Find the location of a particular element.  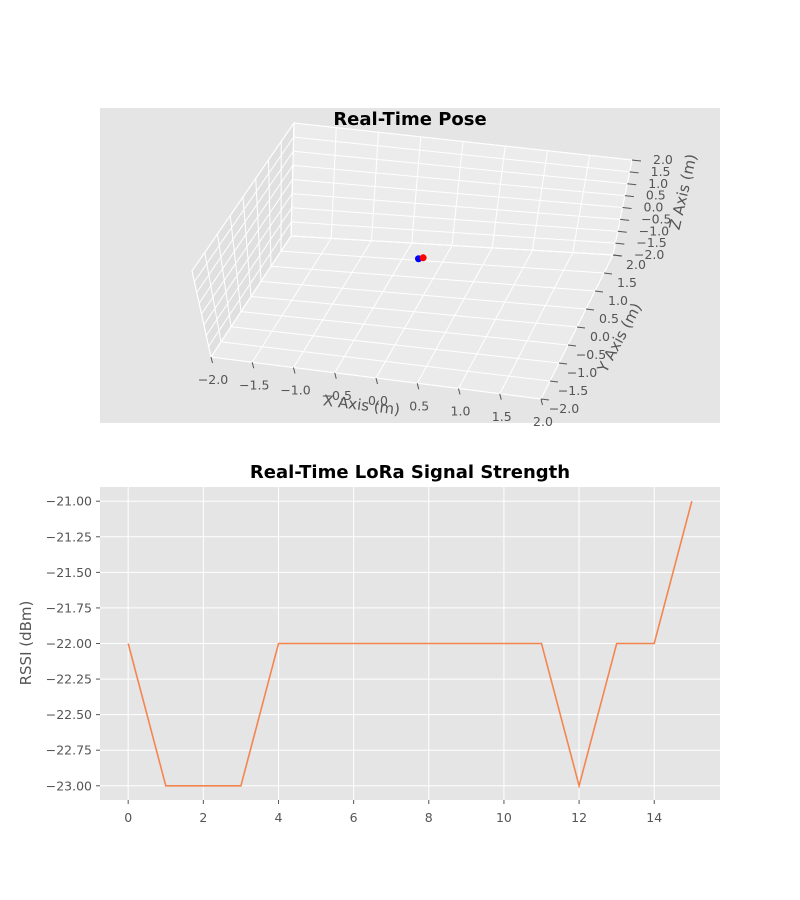

rssi-y-tick-label: −22.00 is located at coordinates (69, 643).